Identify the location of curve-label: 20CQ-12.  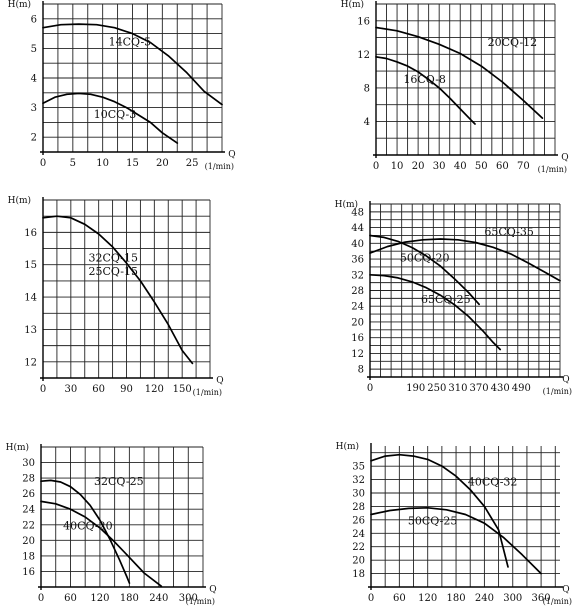
(513, 42).